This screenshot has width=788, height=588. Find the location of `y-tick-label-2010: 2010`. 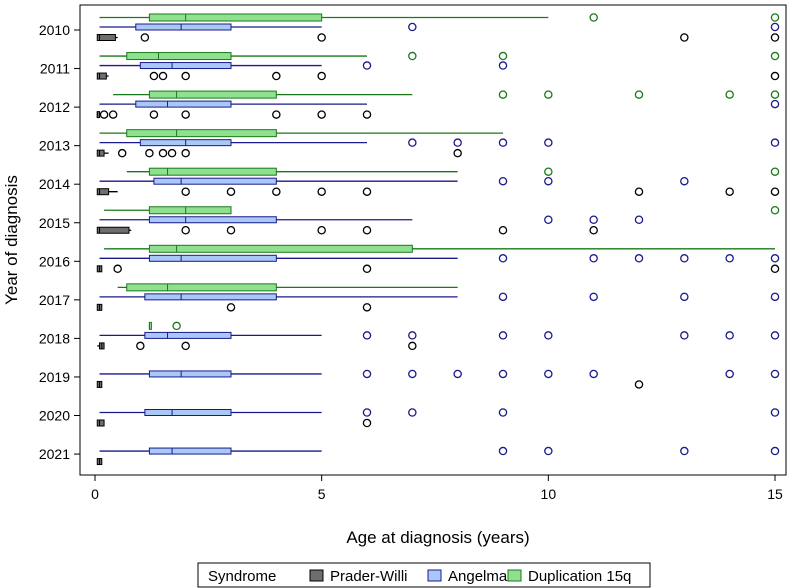

y-tick-label-2010: 2010 is located at coordinates (54, 30).